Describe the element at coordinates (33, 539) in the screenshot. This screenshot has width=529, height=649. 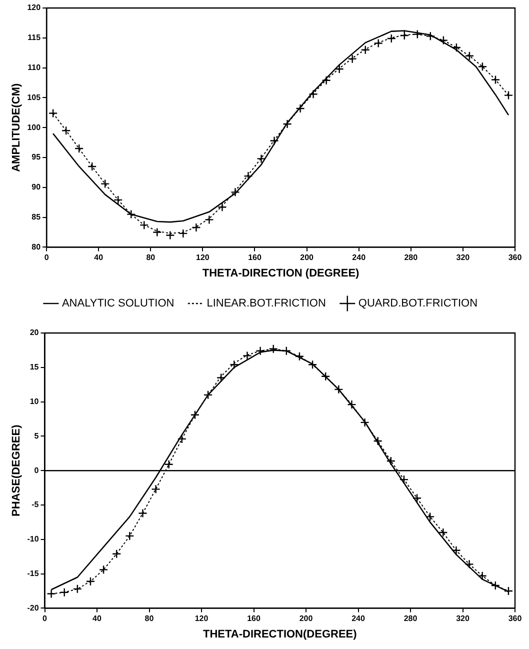
I see `y-tick-label: -10` at that location.